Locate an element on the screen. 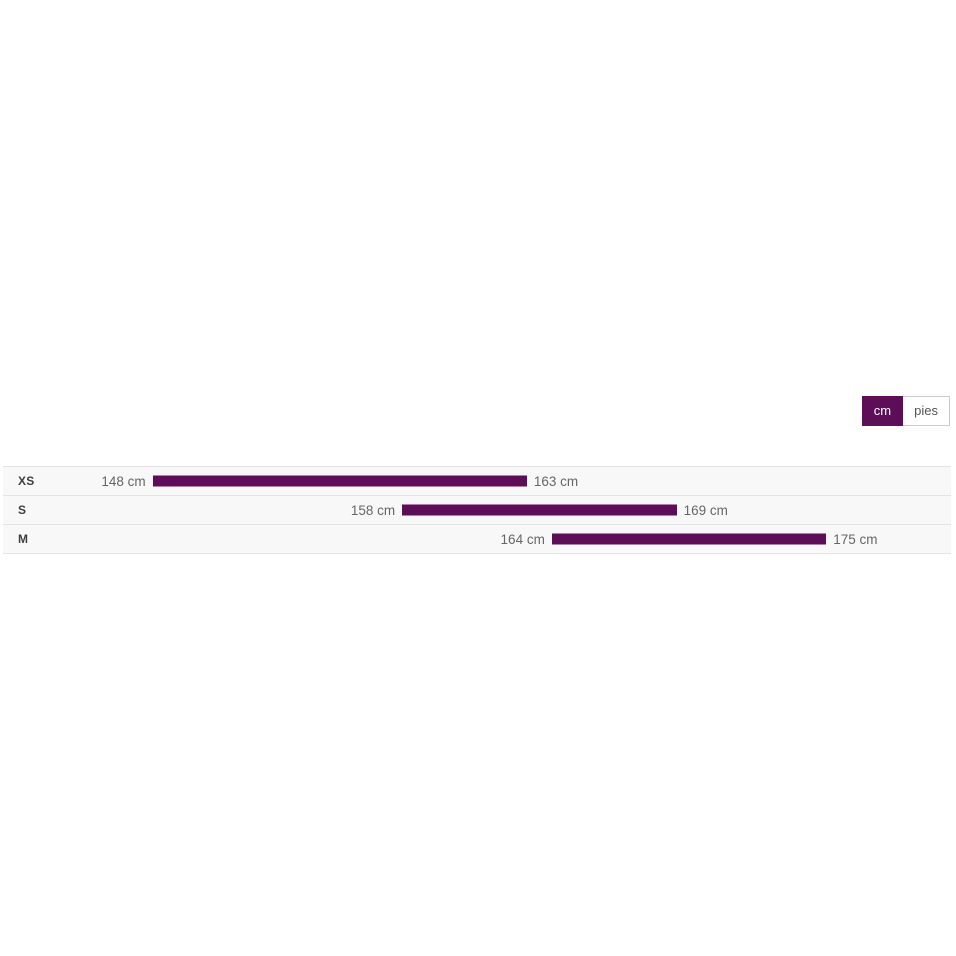  range-bar: 158 cm 169 cm is located at coordinates (539, 510).